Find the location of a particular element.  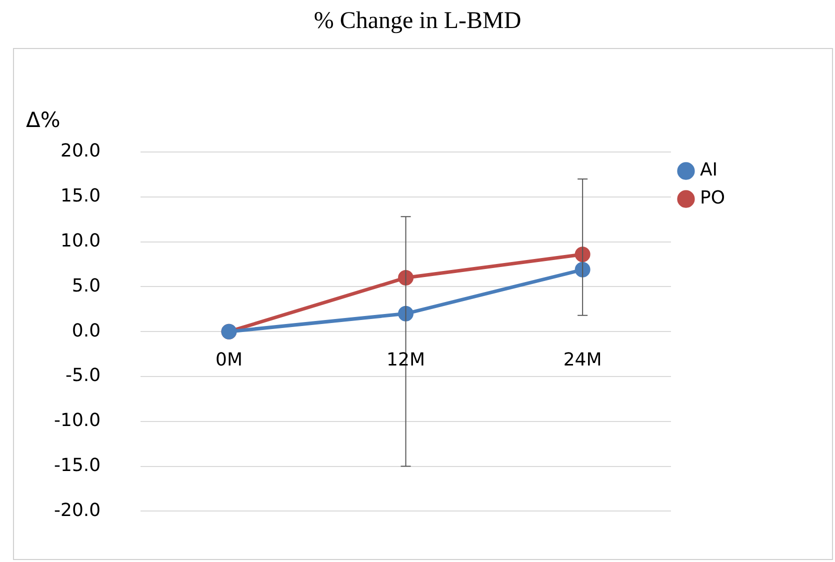

y-tick-label: 10.0 is located at coordinates (80, 241).